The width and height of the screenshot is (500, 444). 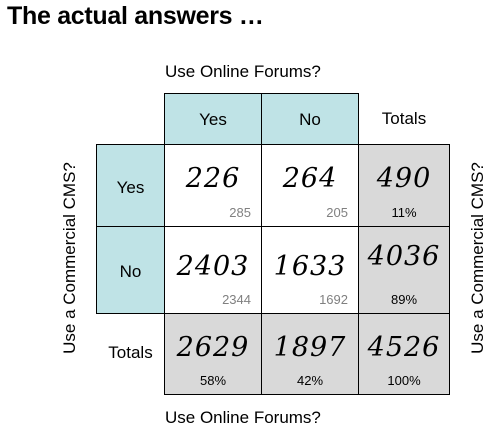 I want to click on cell-yes-total: 490 11%, so click(x=404, y=185).